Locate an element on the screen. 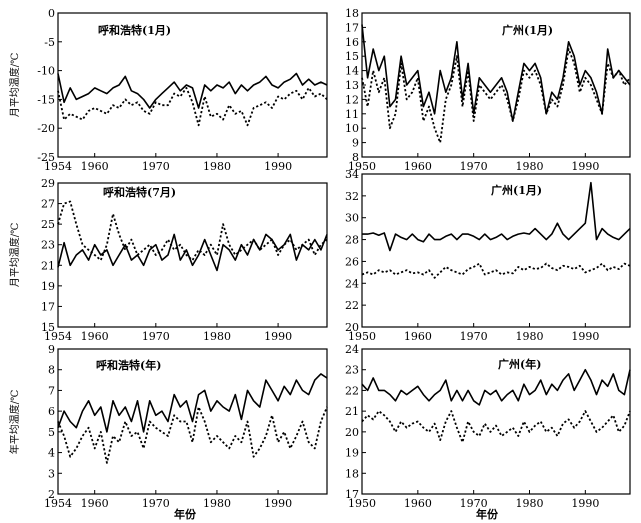 The image size is (641, 523). y-tick-label: 2 is located at coordinates (51, 494).